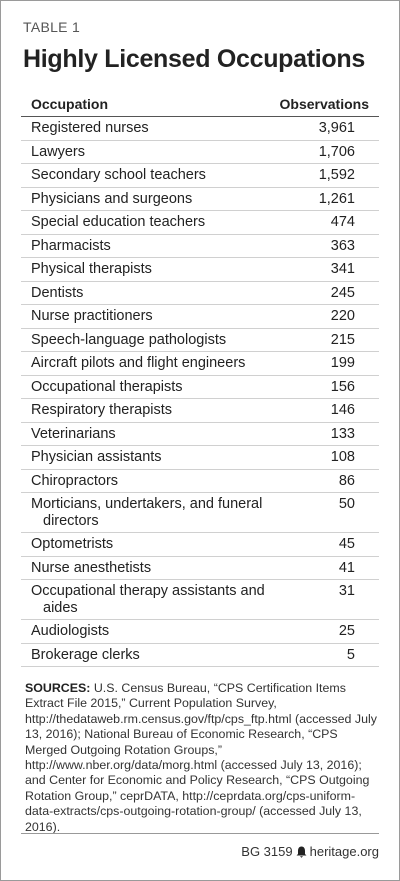  What do you see at coordinates (346, 504) in the screenshot?
I see `observations: 50` at bounding box center [346, 504].